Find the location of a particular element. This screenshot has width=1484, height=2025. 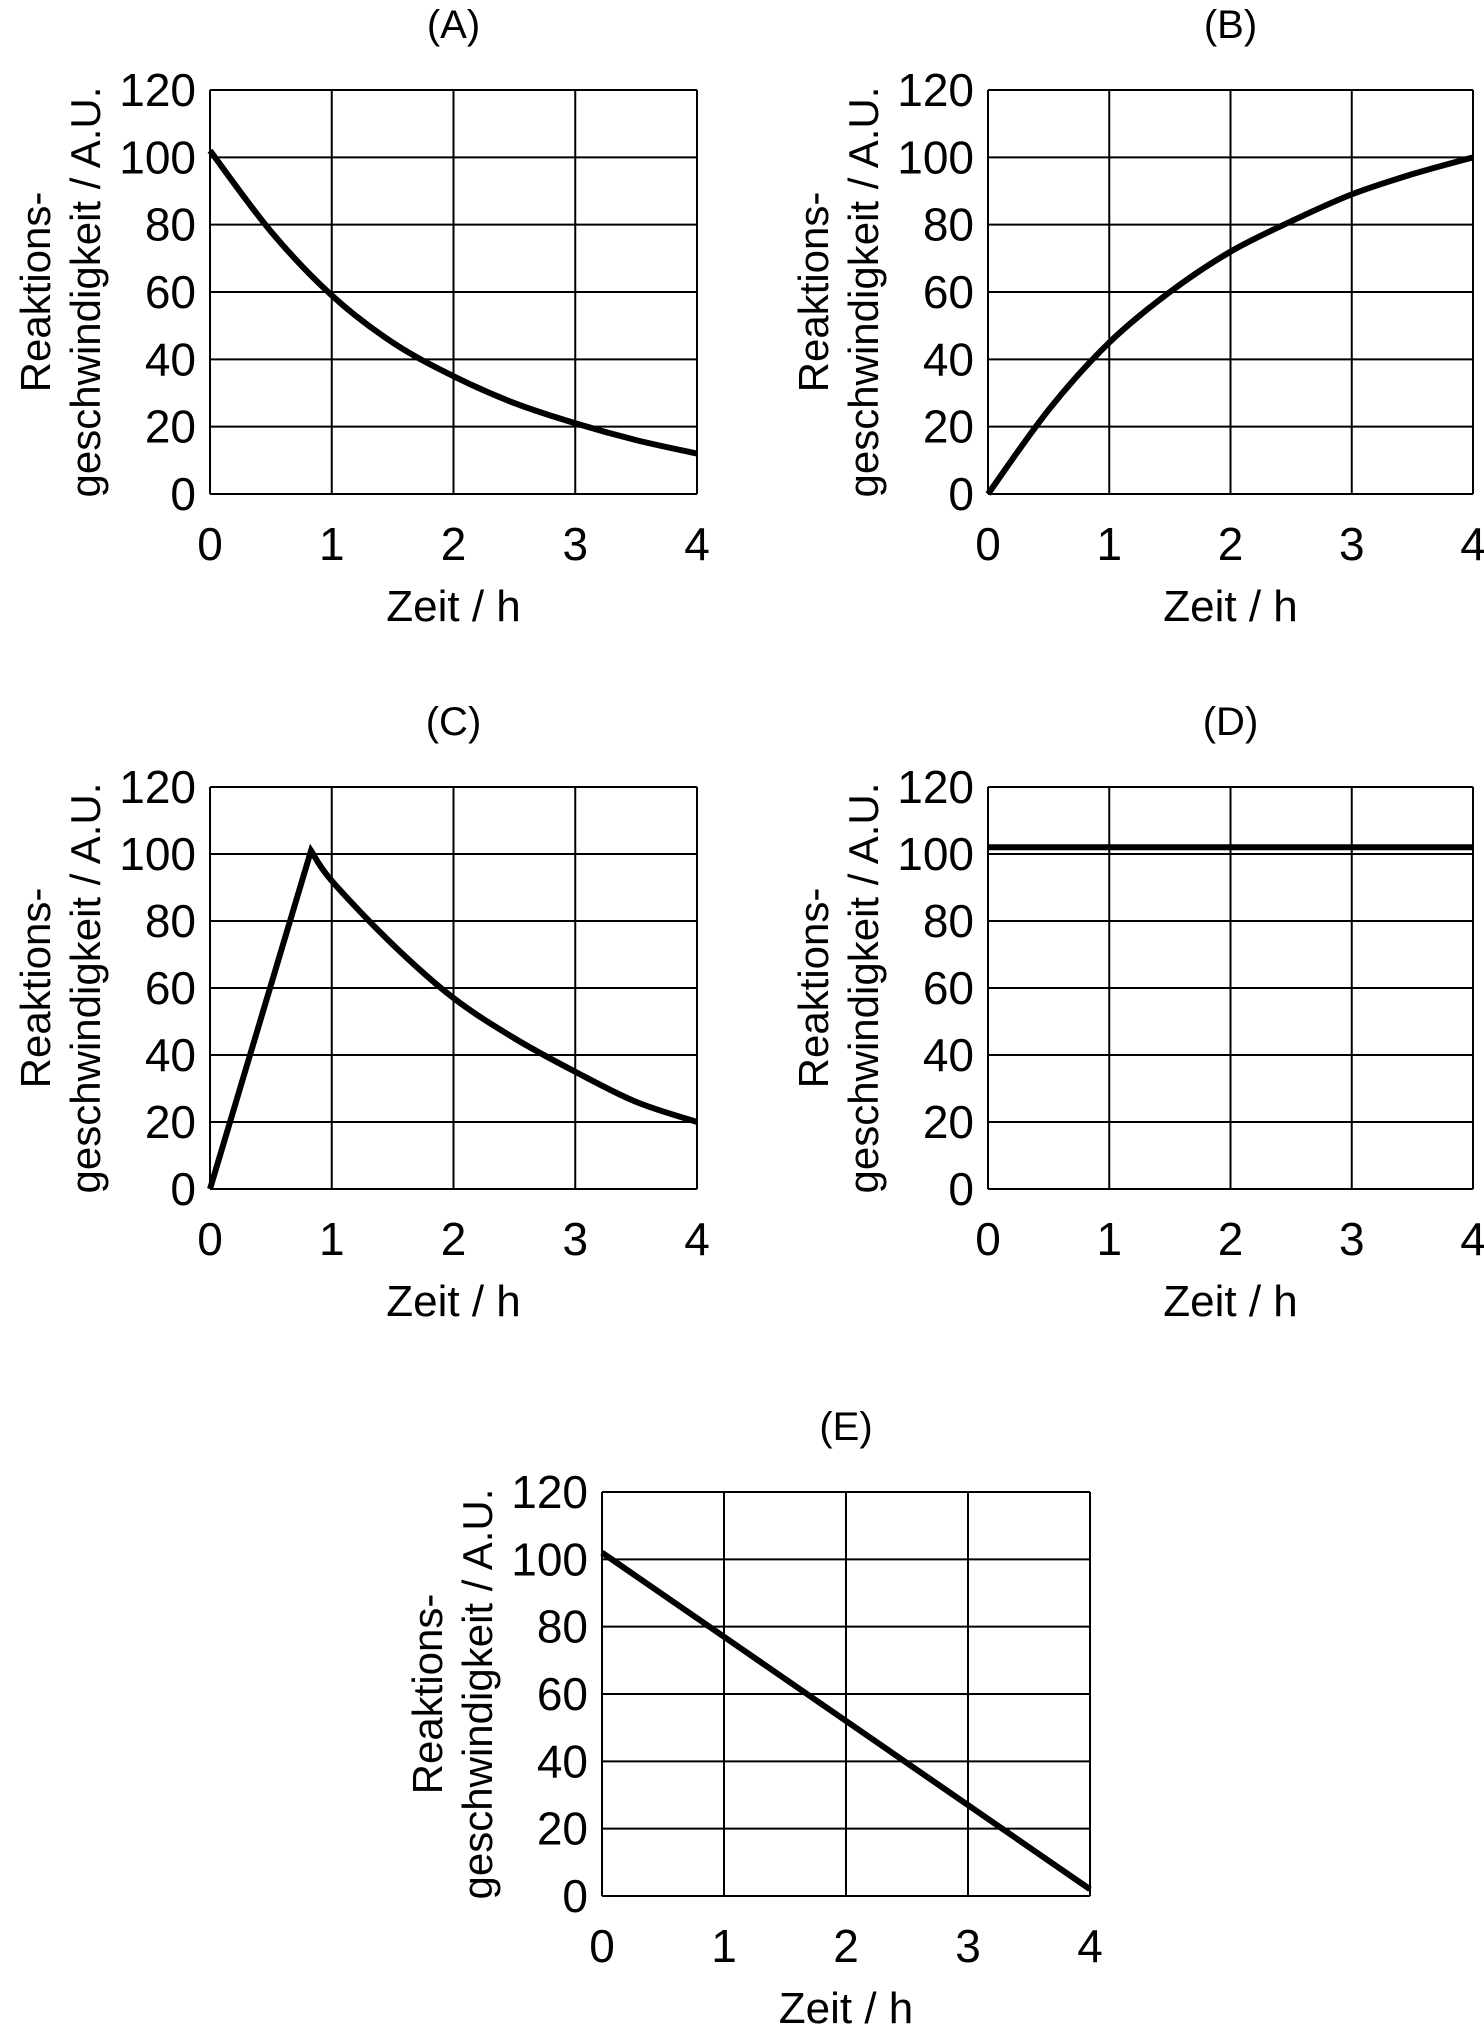

chart-title: (B) is located at coordinates (1230, 25).